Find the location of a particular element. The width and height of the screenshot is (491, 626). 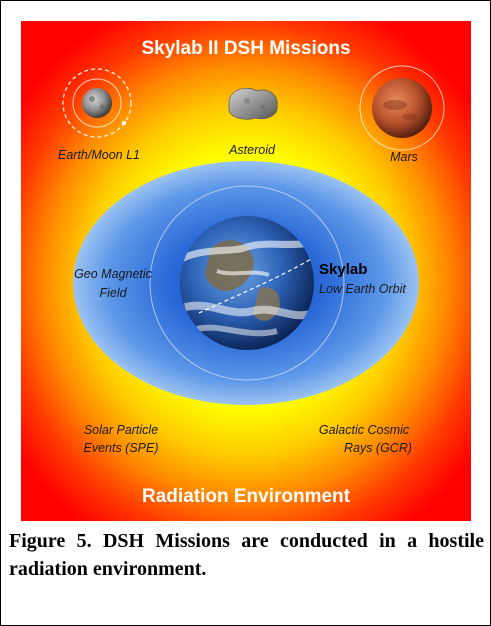

gcr-label-line1: Galactic Cosmic is located at coordinates (364, 430).